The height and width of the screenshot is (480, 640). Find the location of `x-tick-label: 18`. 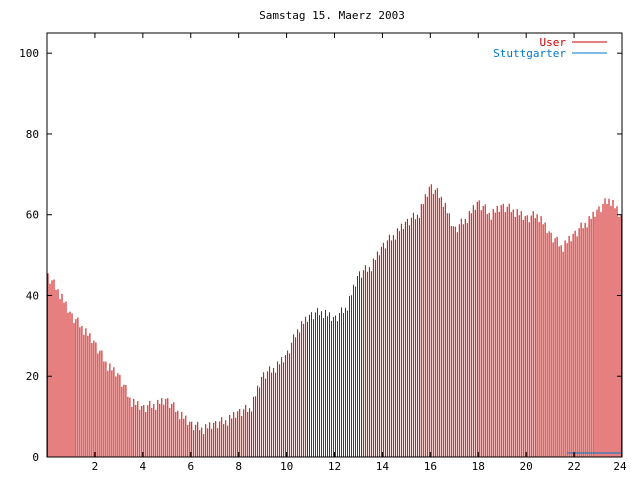

x-tick-label: 18 is located at coordinates (478, 466).